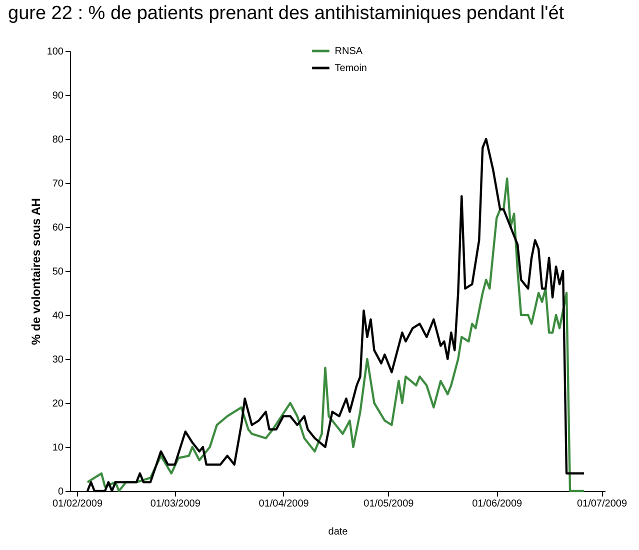  What do you see at coordinates (58, 272) in the screenshot?
I see `y-tick-label: 50` at bounding box center [58, 272].